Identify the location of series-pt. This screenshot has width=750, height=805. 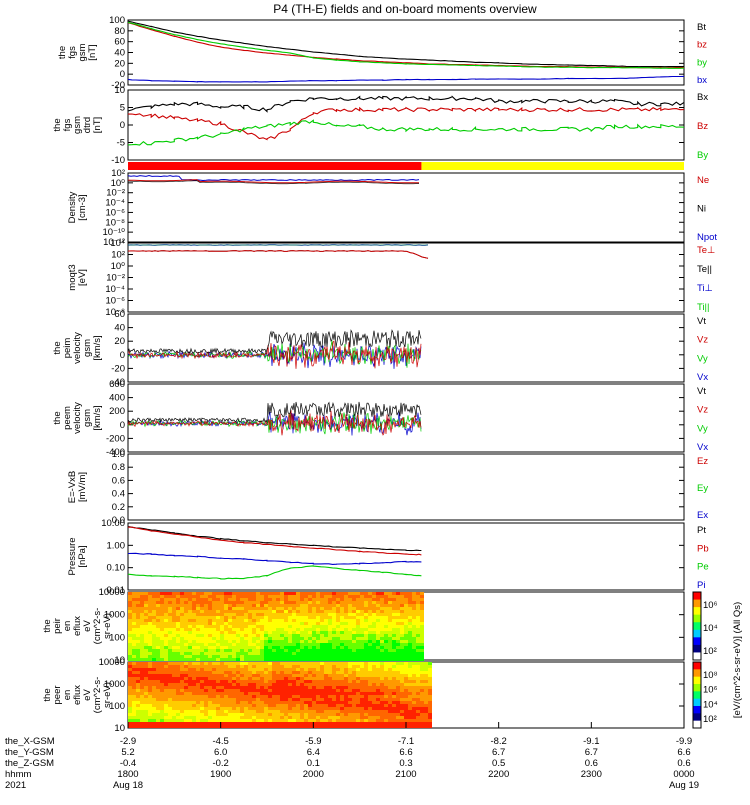
(274, 539).